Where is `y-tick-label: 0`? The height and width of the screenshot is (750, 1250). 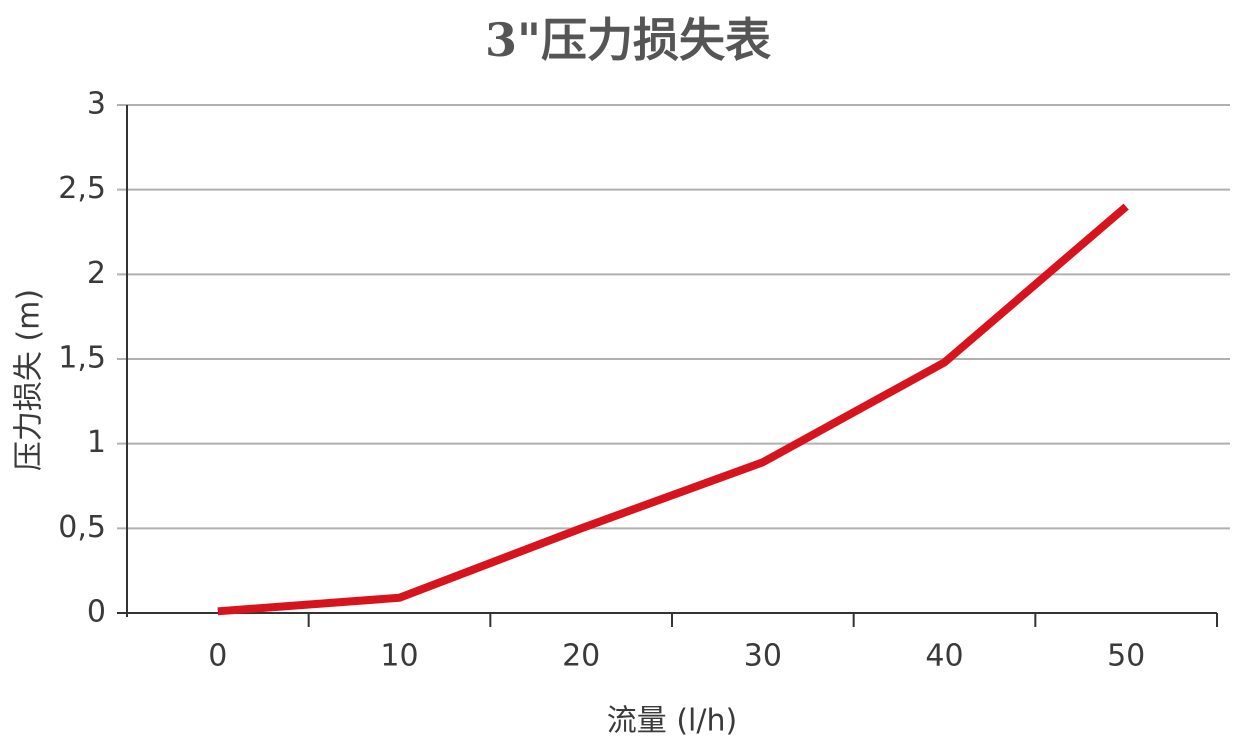
y-tick-label: 0 is located at coordinates (96, 612).